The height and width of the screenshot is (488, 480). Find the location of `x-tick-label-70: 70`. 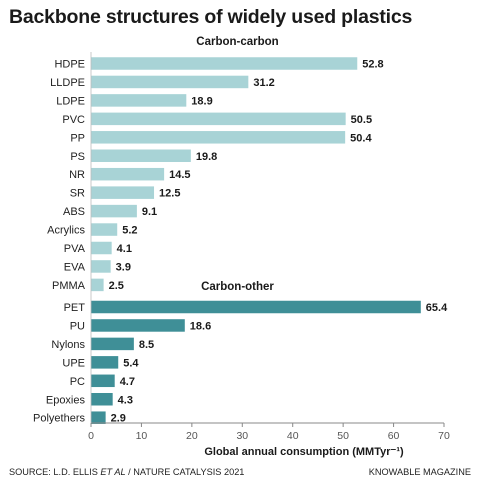

x-tick-label-70: 70 is located at coordinates (444, 436).